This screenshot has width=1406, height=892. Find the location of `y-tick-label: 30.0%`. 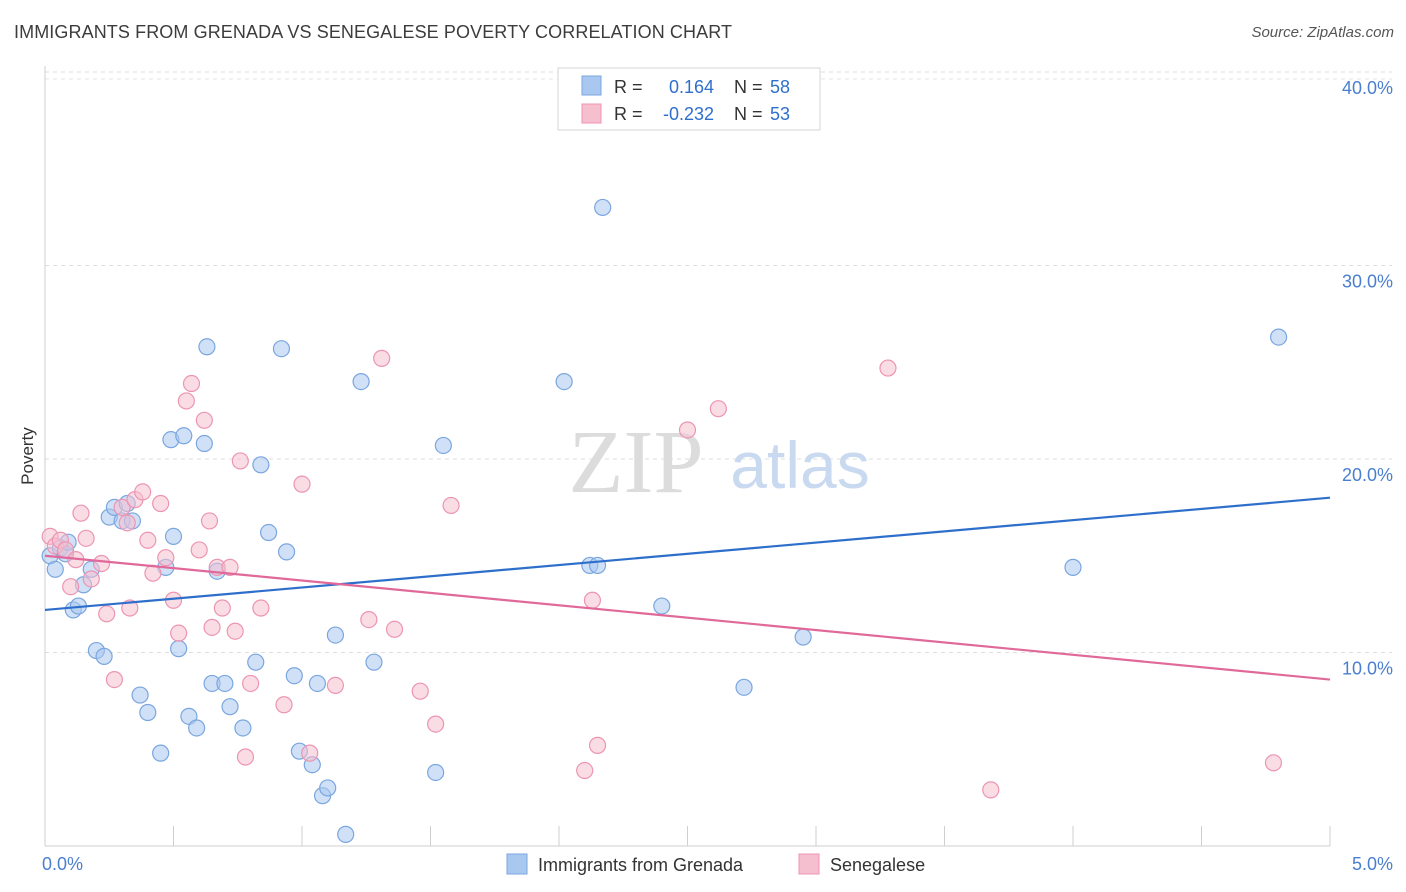

y-tick-label: 30.0% is located at coordinates (1367, 282).